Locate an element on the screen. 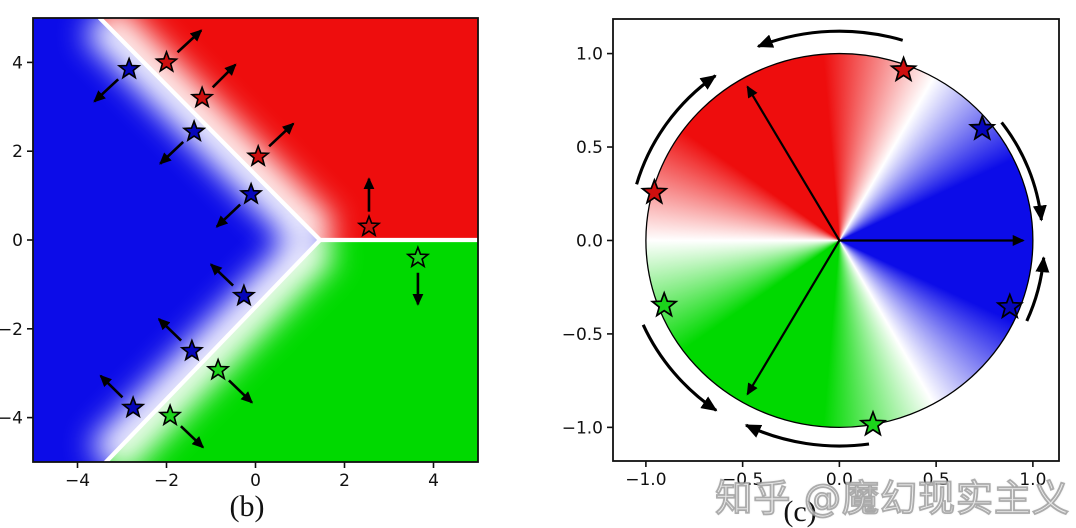  region-green is located at coordinates (292, 351).